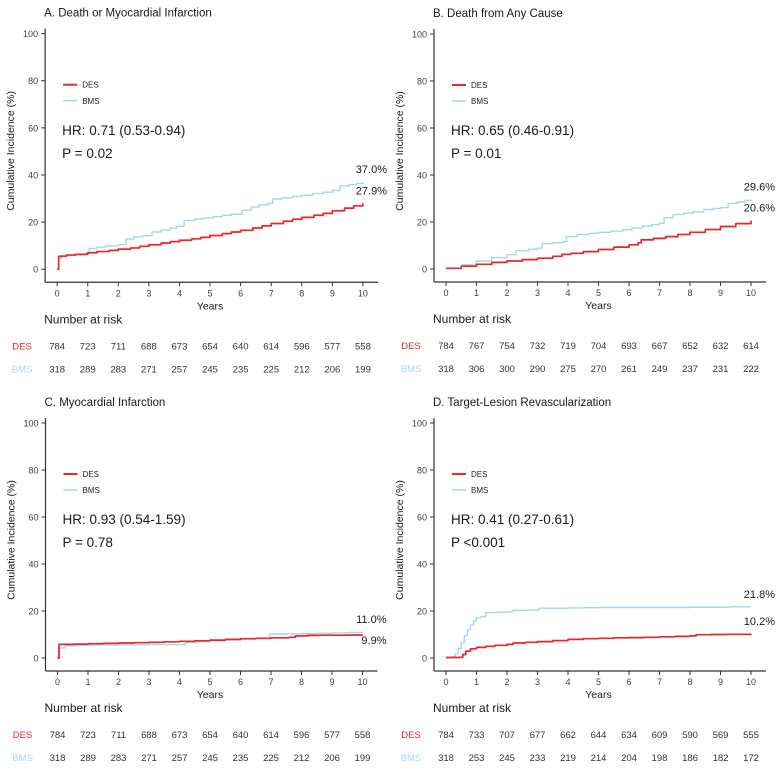 Image resolution: width=777 pixels, height=775 pixels. Describe the element at coordinates (210, 369) in the screenshot. I see `risk-value: 245` at that location.